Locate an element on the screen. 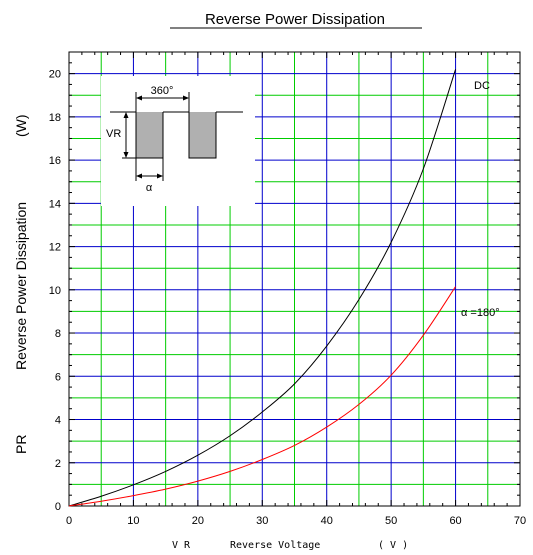  x-axis-label-unit: ( V ) is located at coordinates (393, 545).